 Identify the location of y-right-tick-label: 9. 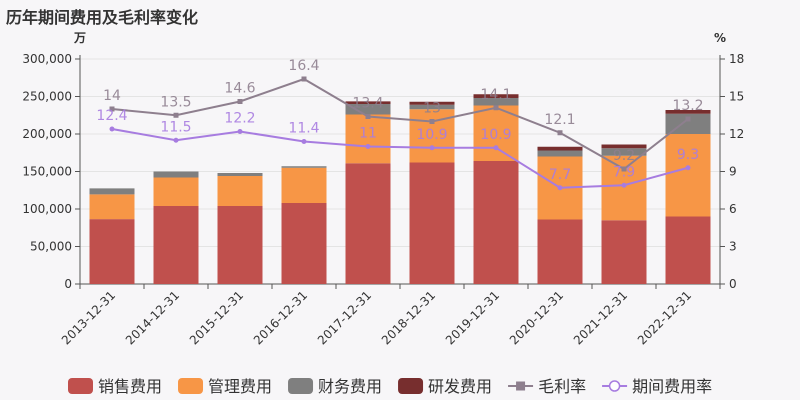
(733, 172).